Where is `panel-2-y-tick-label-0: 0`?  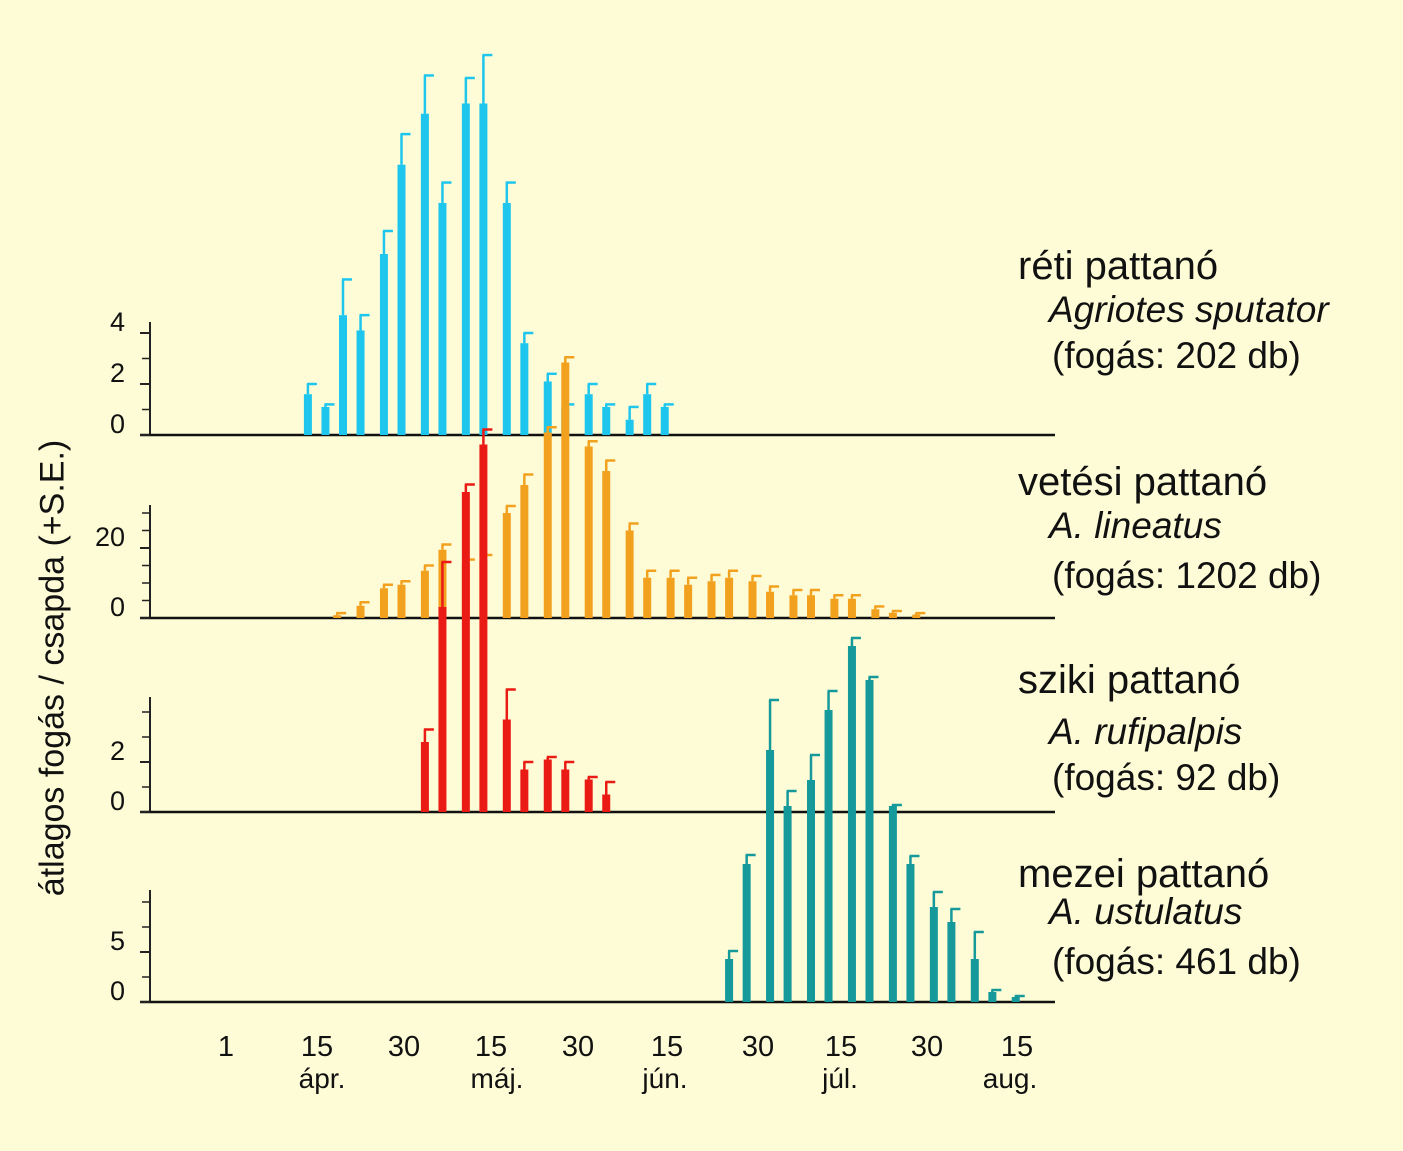
panel-2-y-tick-label-0: 0 is located at coordinates (117, 607).